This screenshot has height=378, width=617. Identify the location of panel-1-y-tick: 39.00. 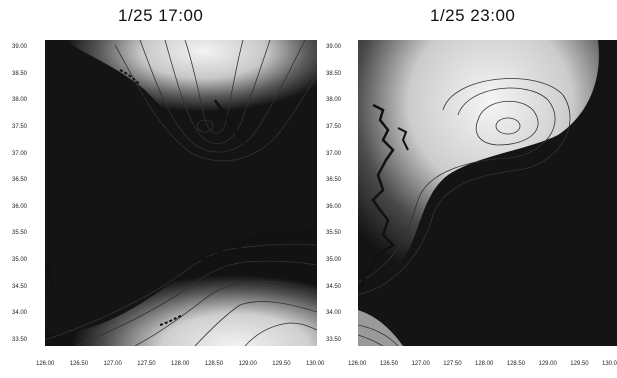
(20, 47).